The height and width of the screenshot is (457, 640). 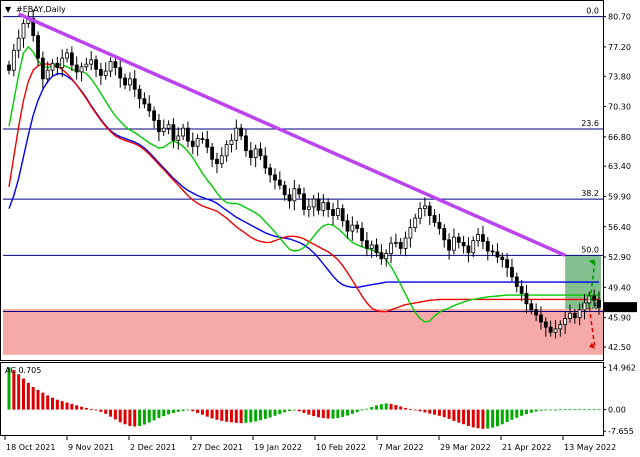 I want to click on oscillator-label: AC 0.705, so click(x=23, y=370).